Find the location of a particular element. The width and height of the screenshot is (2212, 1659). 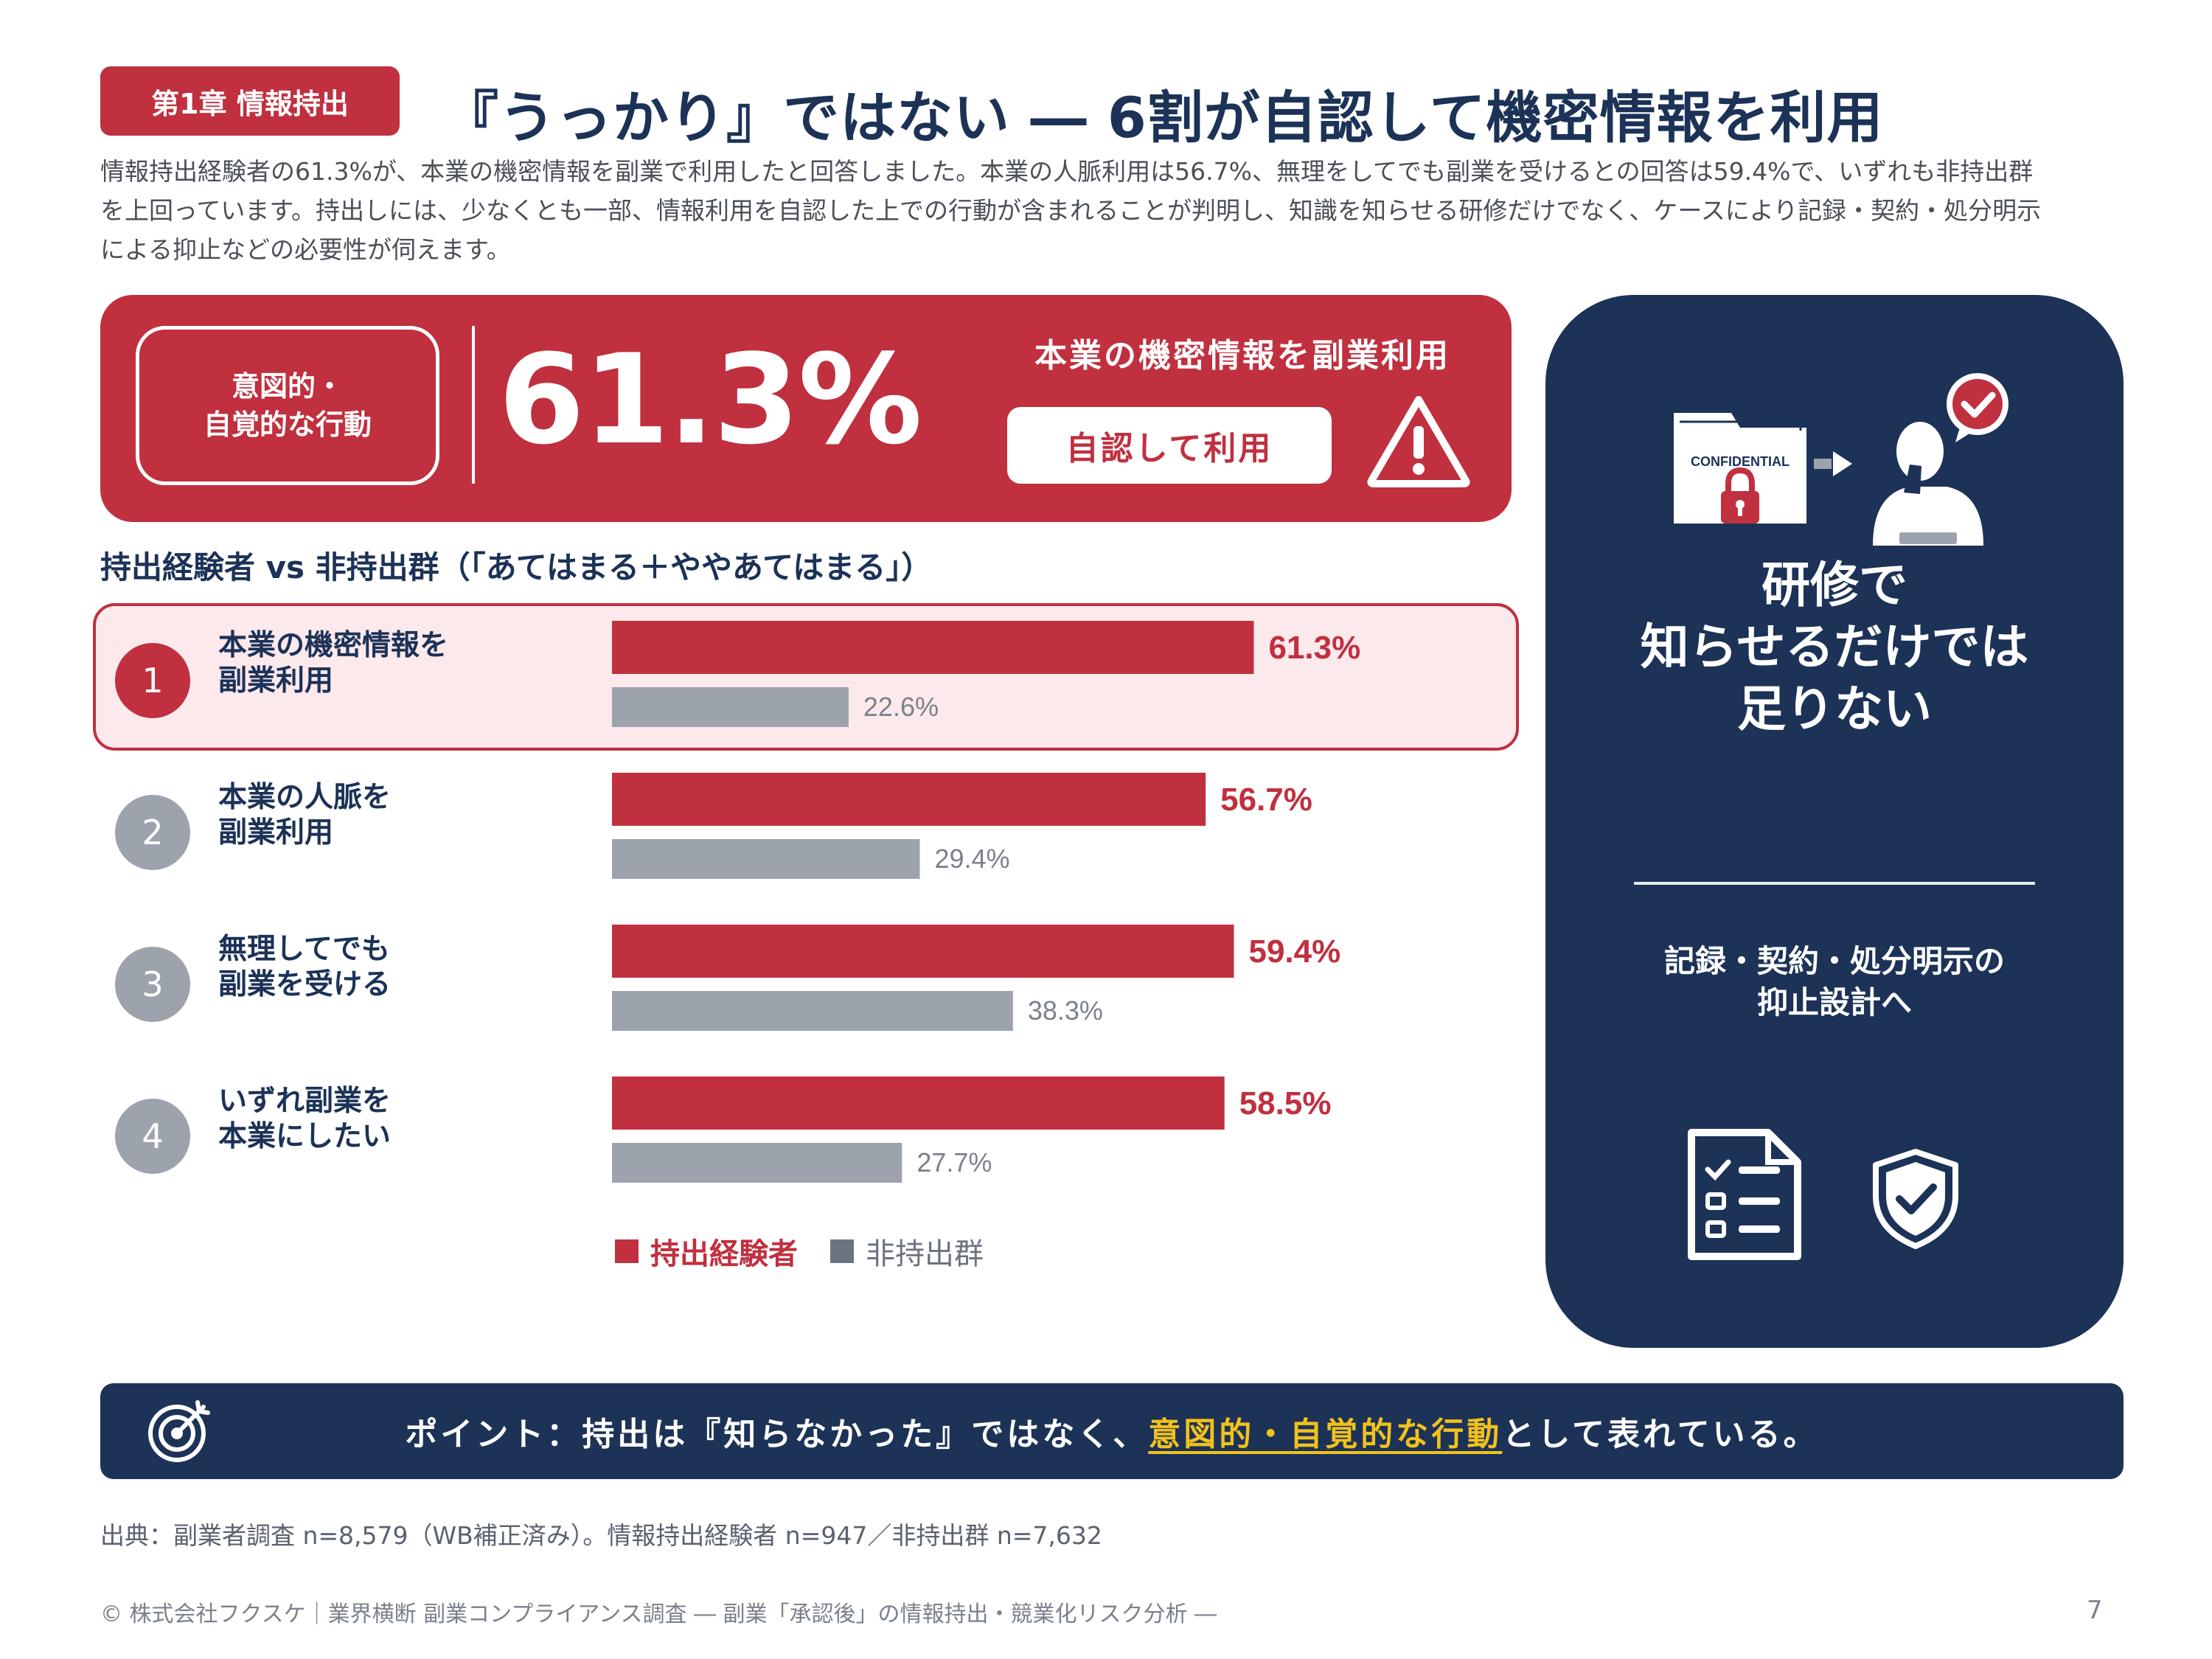

arrow-right-icon is located at coordinates (1833, 463).